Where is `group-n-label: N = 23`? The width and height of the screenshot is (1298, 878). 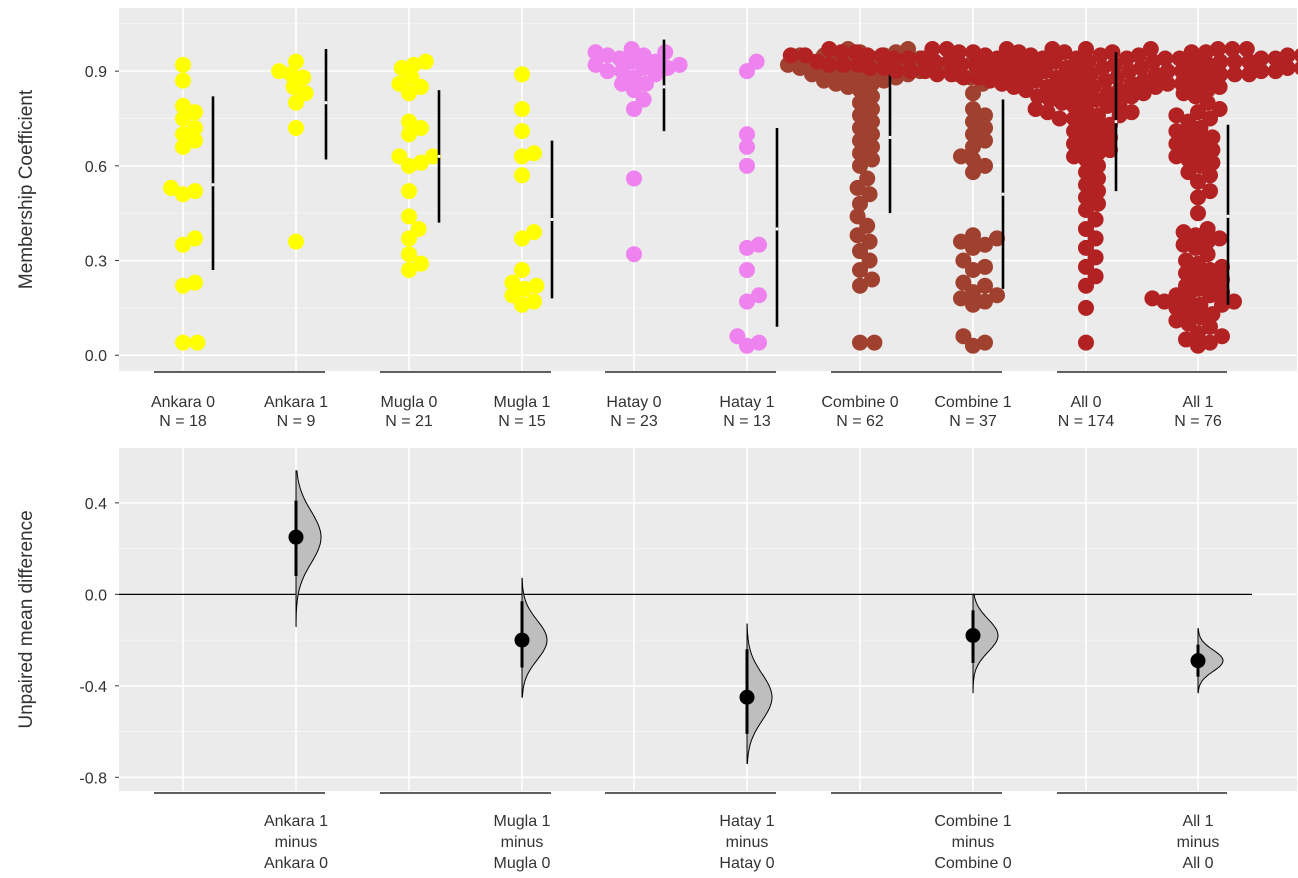 group-n-label: N = 23 is located at coordinates (634, 421).